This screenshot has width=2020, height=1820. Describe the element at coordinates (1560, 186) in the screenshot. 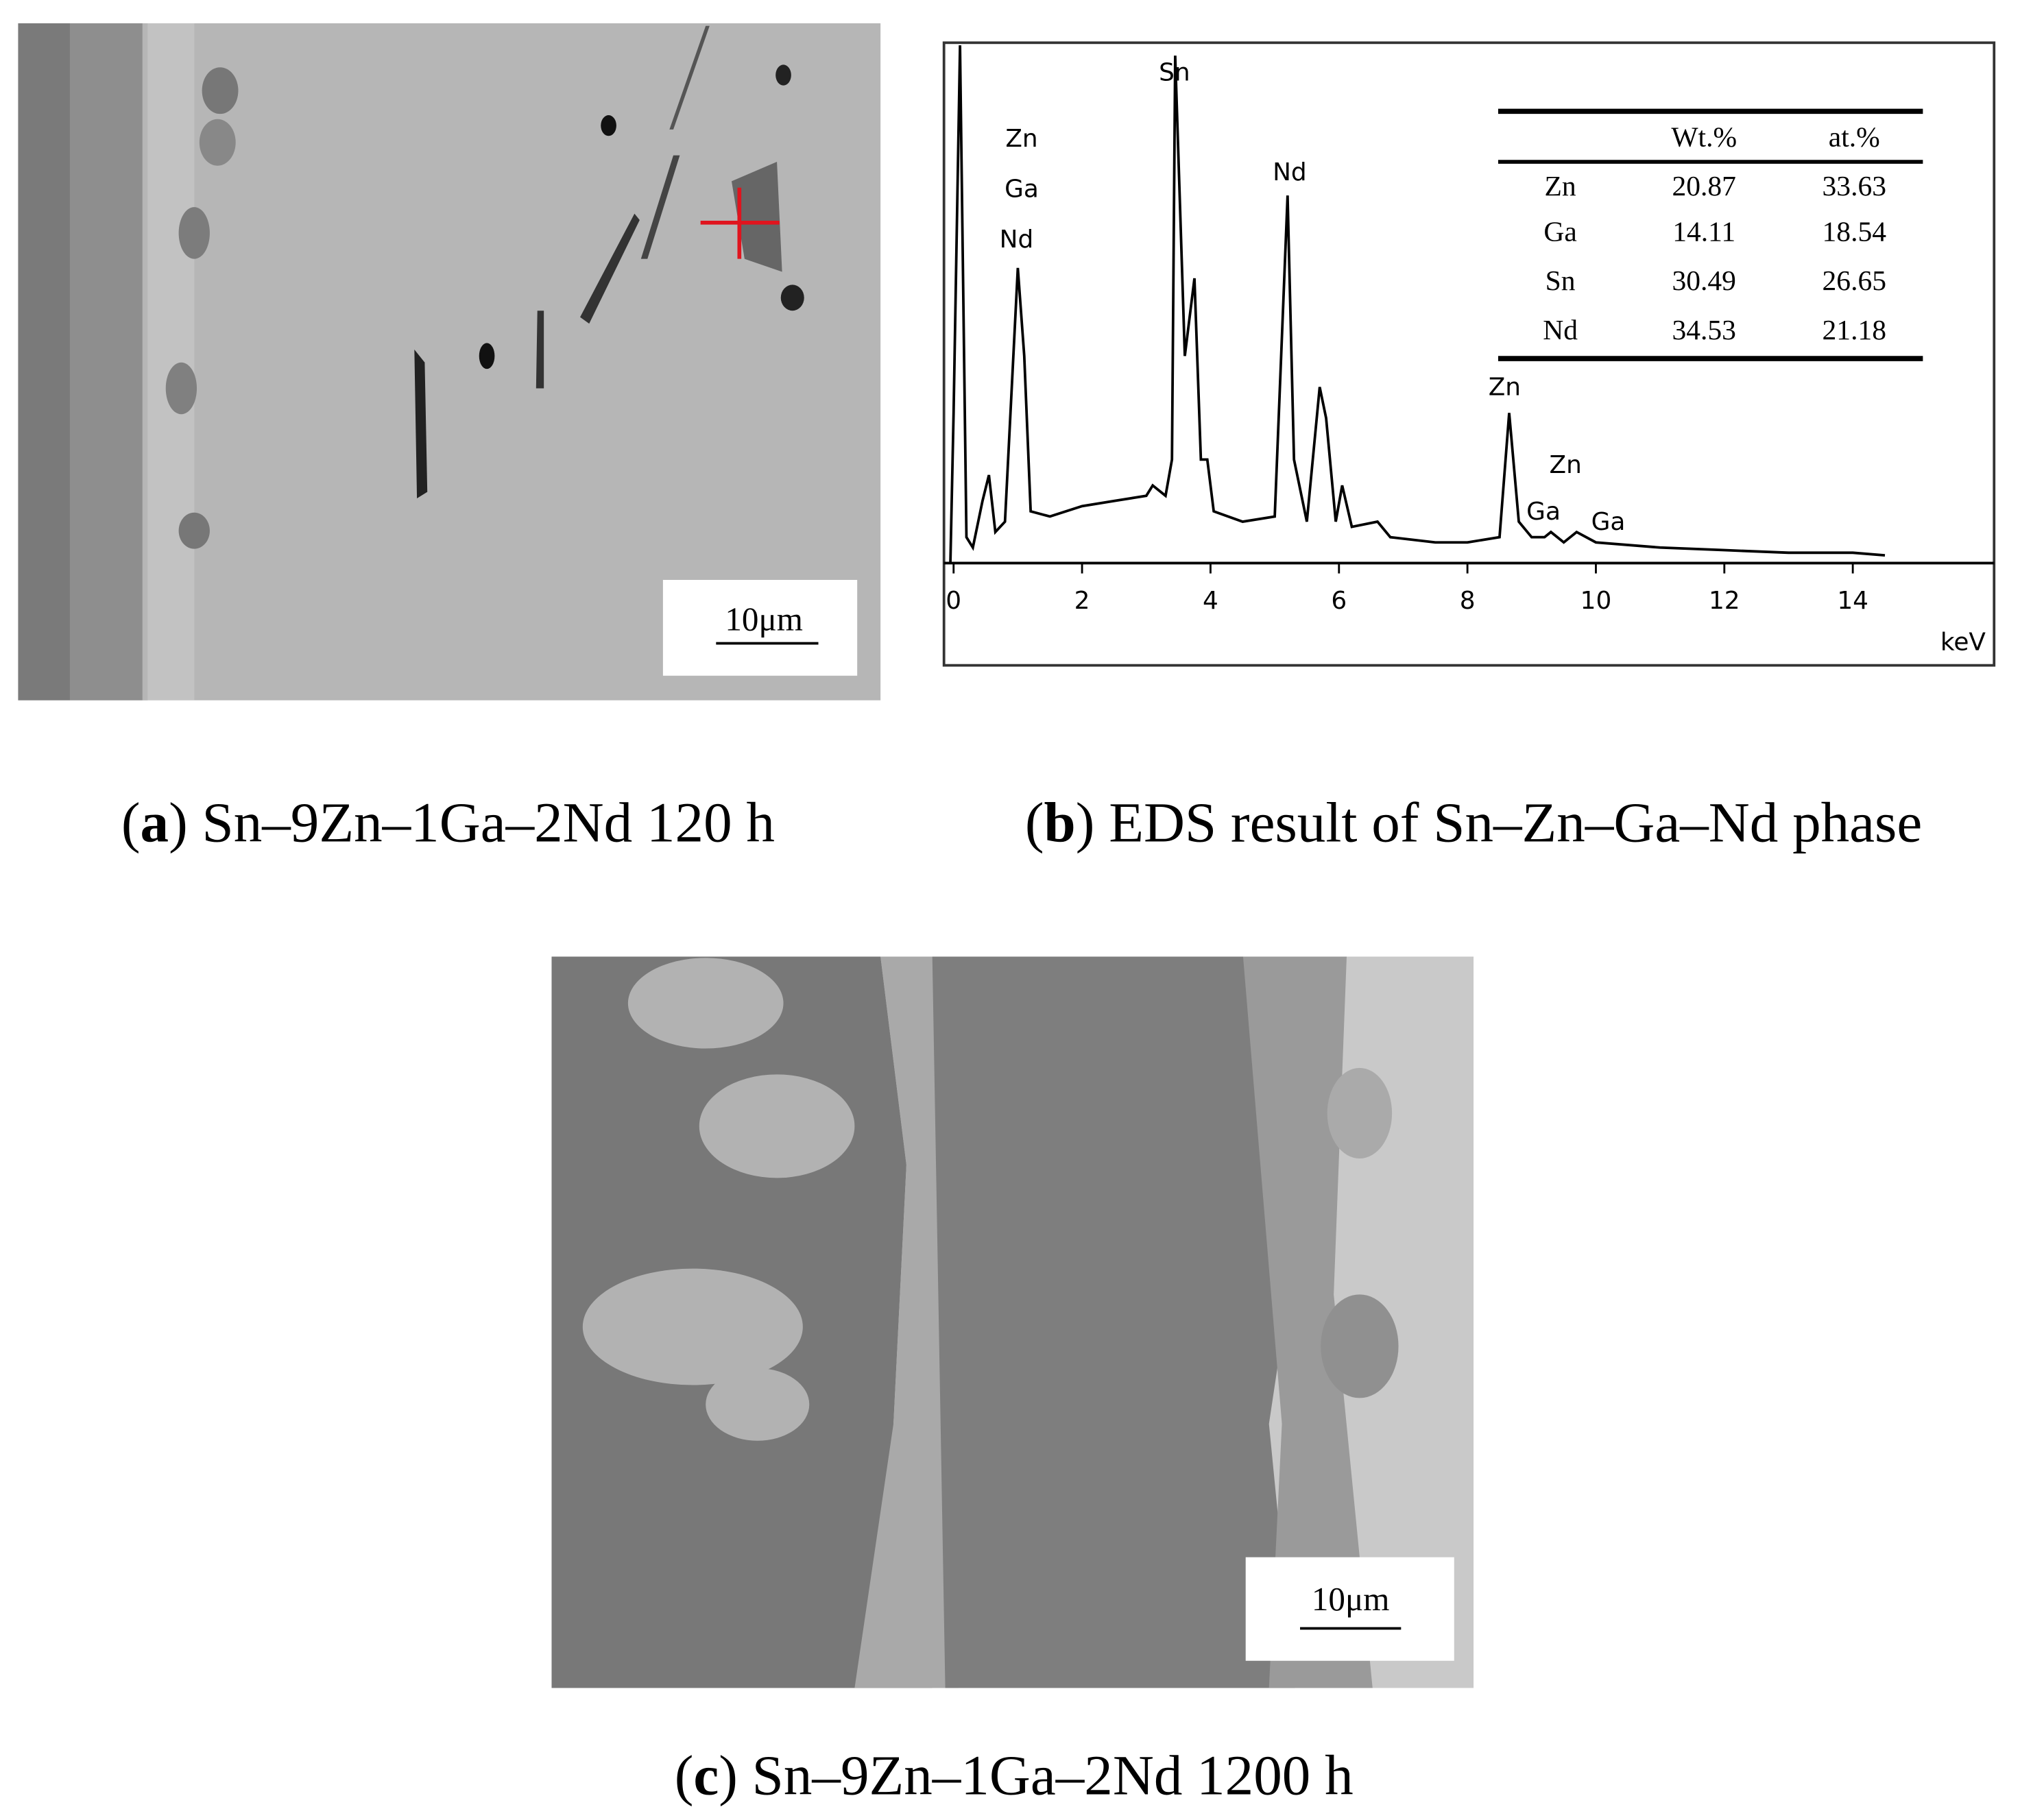

I see `table-cell: Zn` at that location.